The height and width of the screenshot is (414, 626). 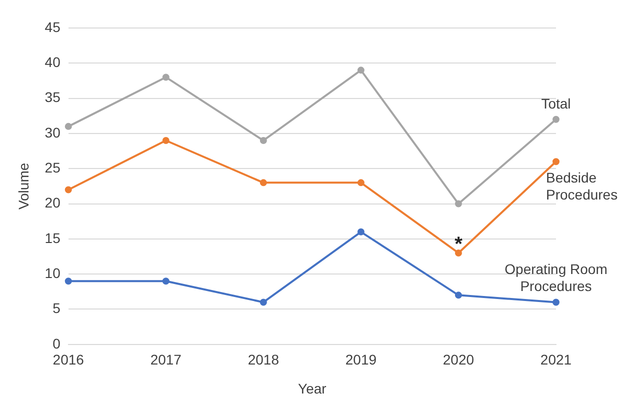 I want to click on y-tick-label: 10, so click(x=52, y=272).